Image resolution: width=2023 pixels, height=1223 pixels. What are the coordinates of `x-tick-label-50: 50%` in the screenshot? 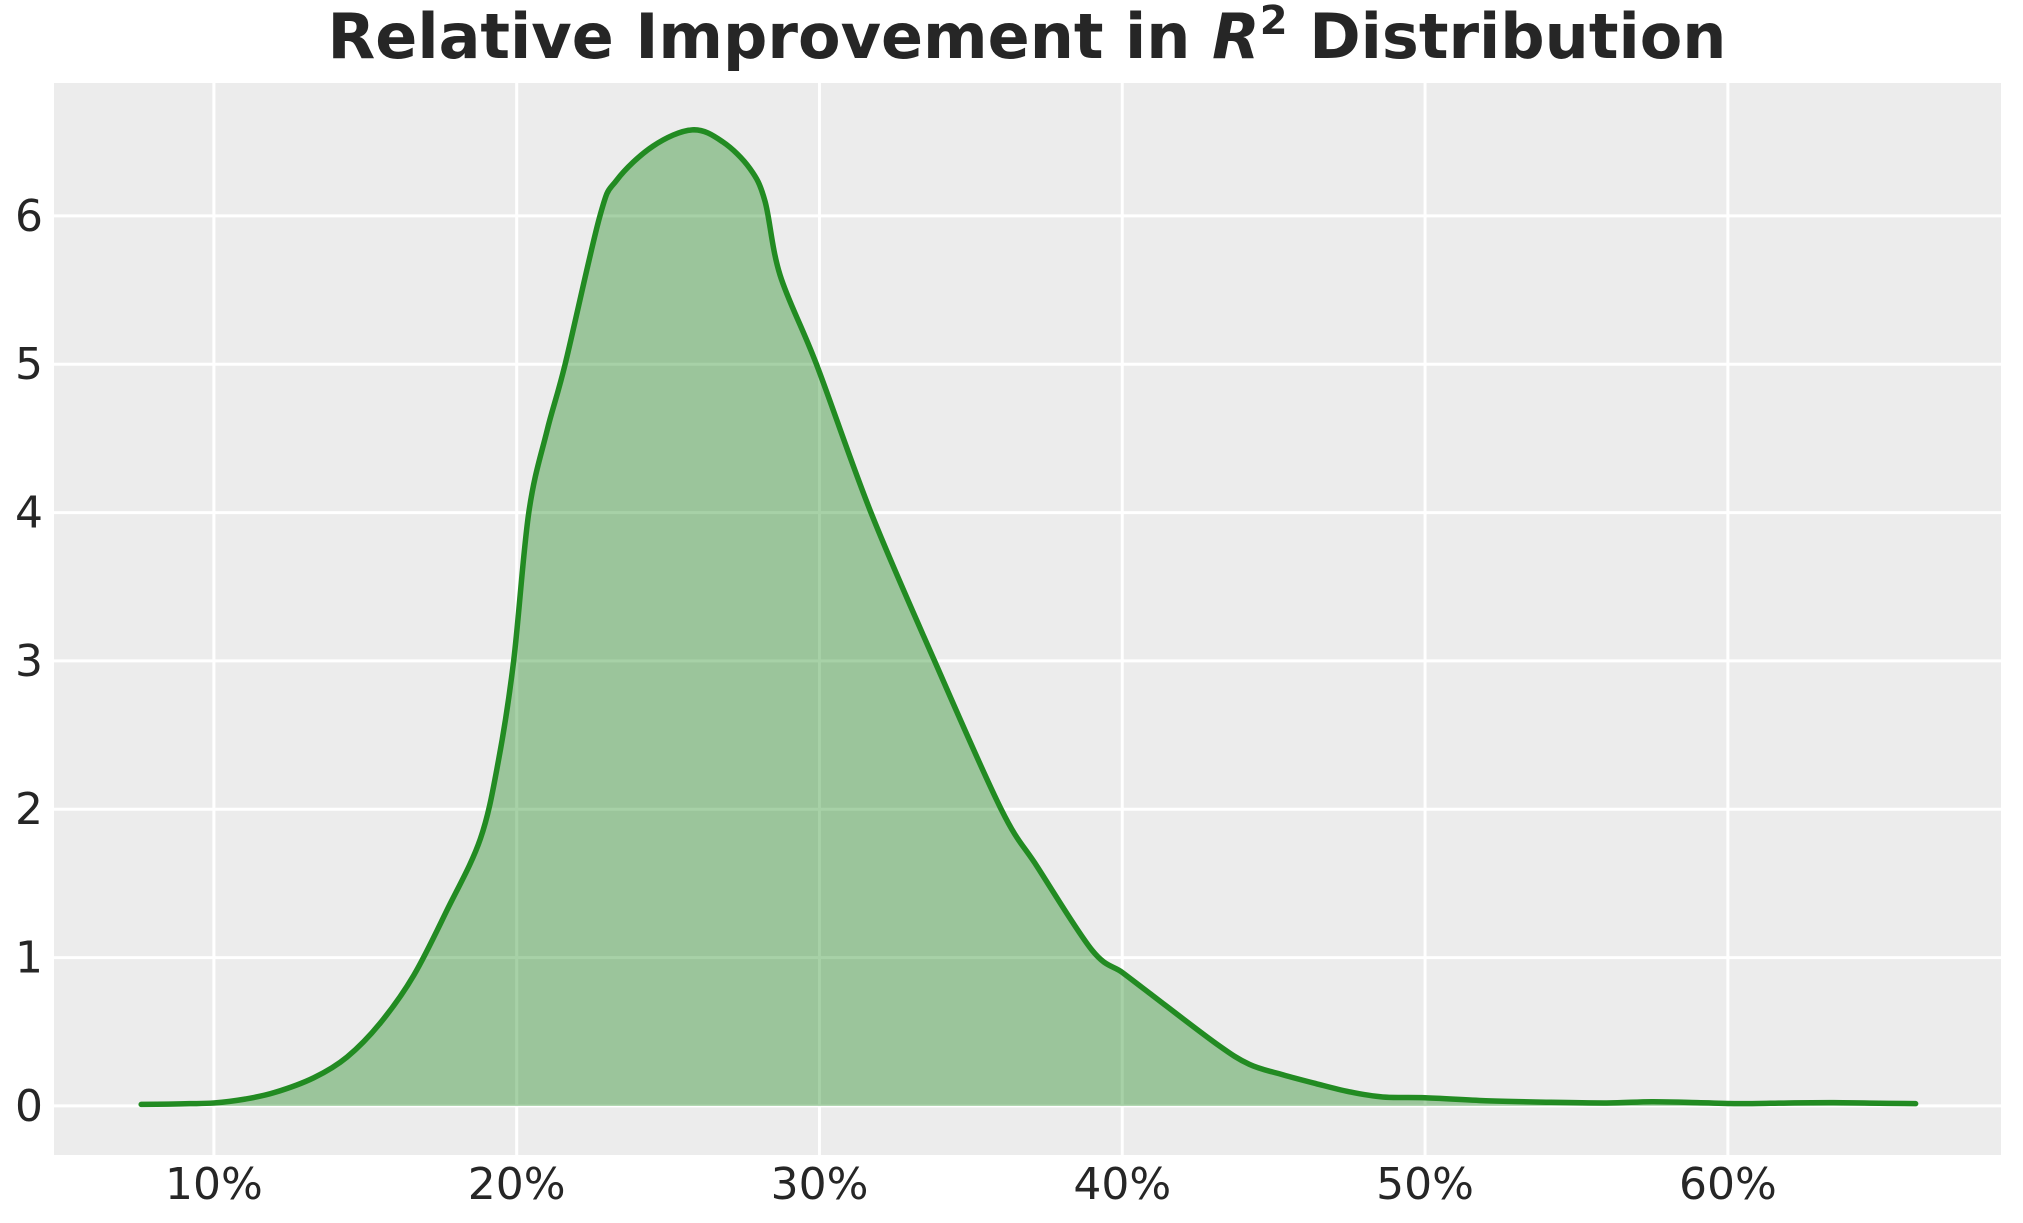 It's located at (1425, 1184).